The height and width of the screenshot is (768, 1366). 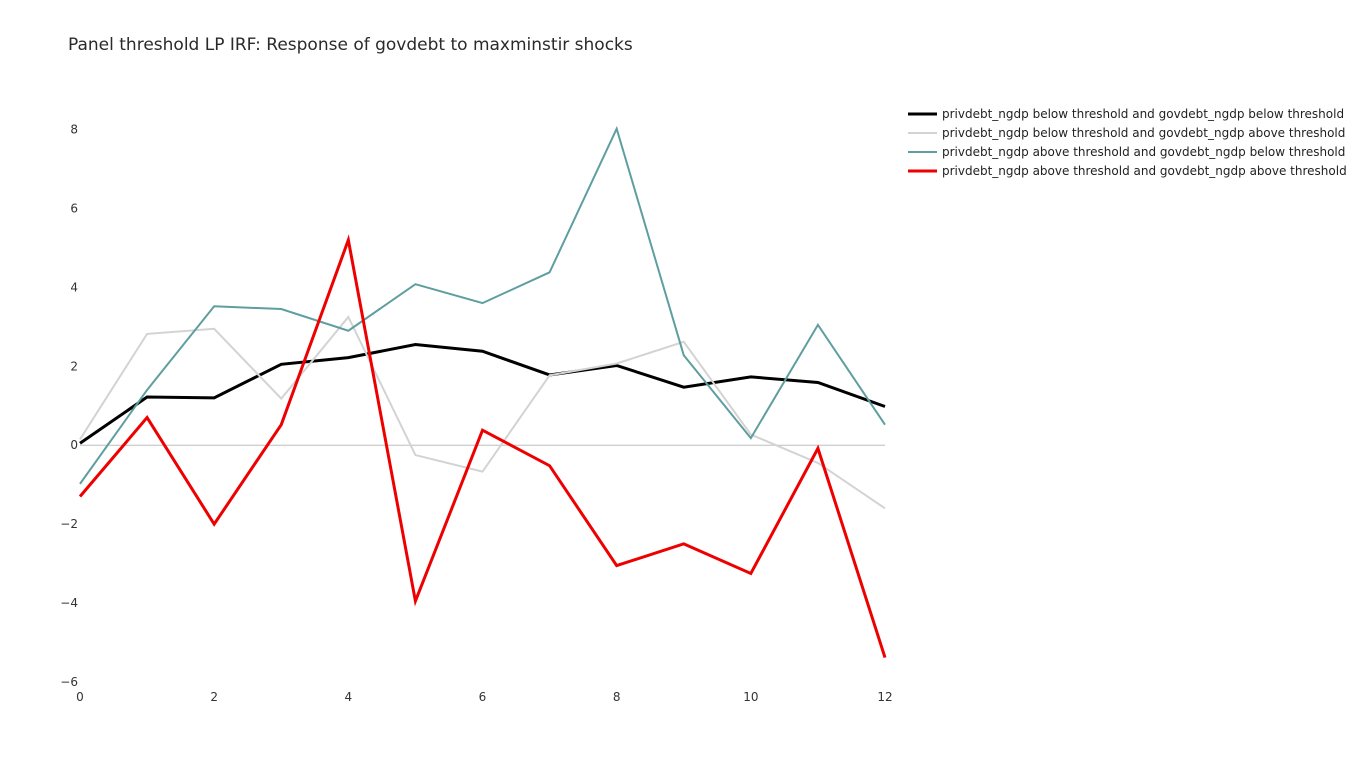 What do you see at coordinates (69, 405) in the screenshot?
I see `y-axis-ticks: −6 −4 −2 0 2 4 6 8` at bounding box center [69, 405].